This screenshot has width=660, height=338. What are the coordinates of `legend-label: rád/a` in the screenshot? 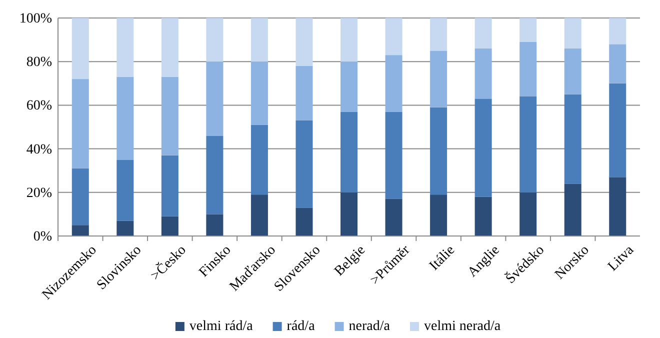 It's located at (301, 326).